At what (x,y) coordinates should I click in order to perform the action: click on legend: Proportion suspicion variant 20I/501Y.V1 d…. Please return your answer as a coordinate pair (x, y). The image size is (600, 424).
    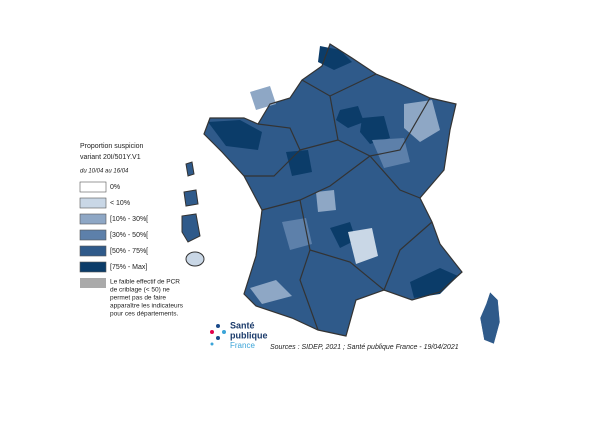
    Looking at the image, I should click on (131, 230).